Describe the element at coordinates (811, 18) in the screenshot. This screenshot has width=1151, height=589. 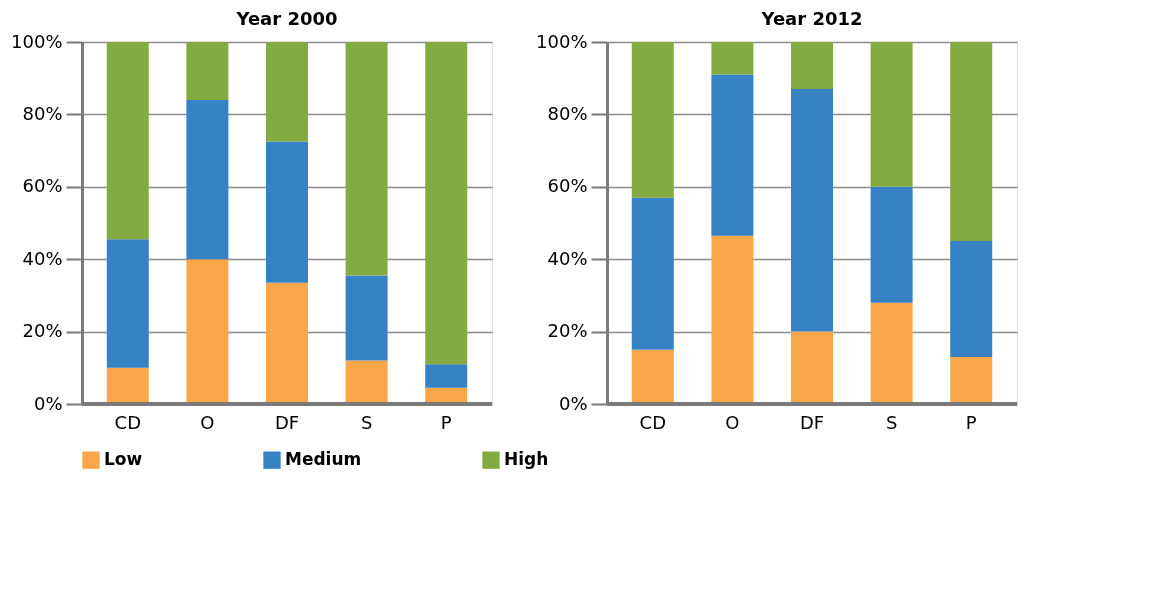
I see `chart-title: Year 2012` at that location.